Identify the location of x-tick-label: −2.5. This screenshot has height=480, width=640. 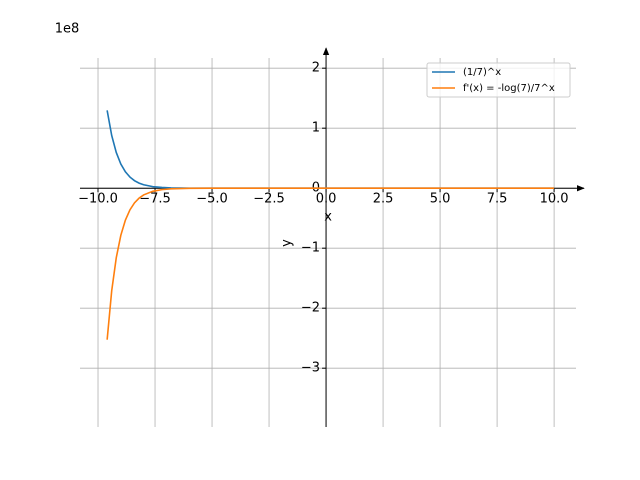
(269, 199).